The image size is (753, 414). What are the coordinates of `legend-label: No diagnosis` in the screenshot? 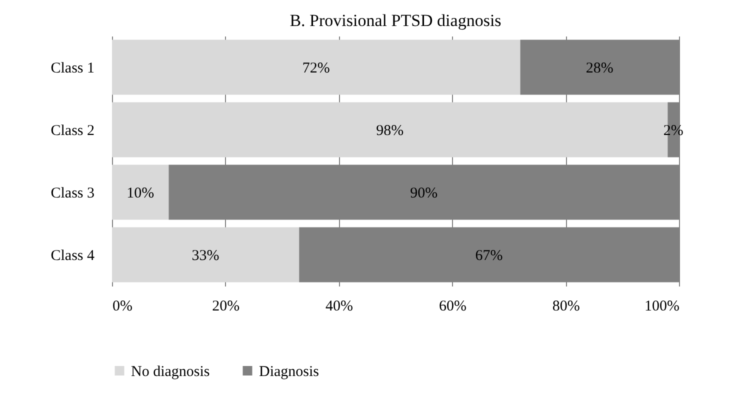 It's located at (170, 372).